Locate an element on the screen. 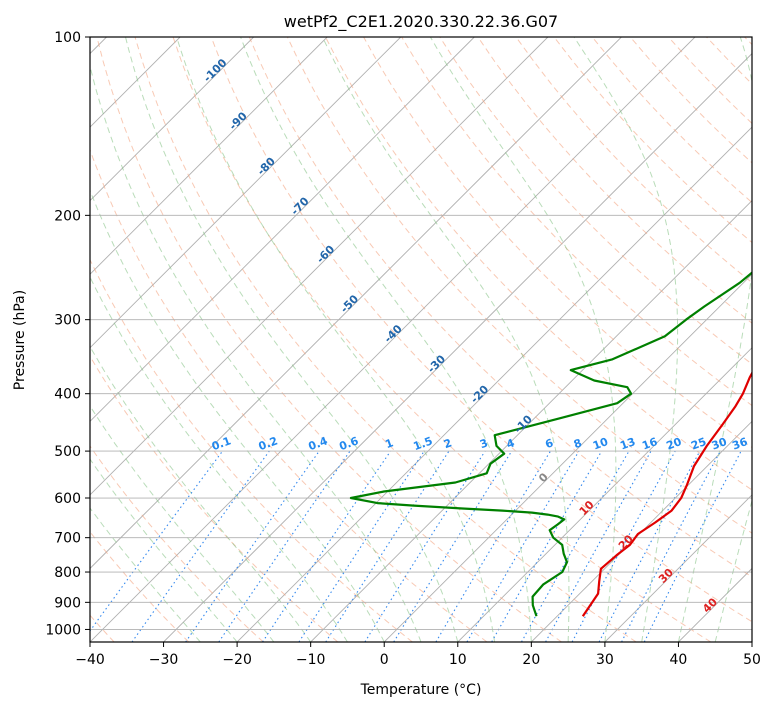 The height and width of the screenshot is (708, 775). mixing-ratio-label: 0.4 is located at coordinates (318, 443).